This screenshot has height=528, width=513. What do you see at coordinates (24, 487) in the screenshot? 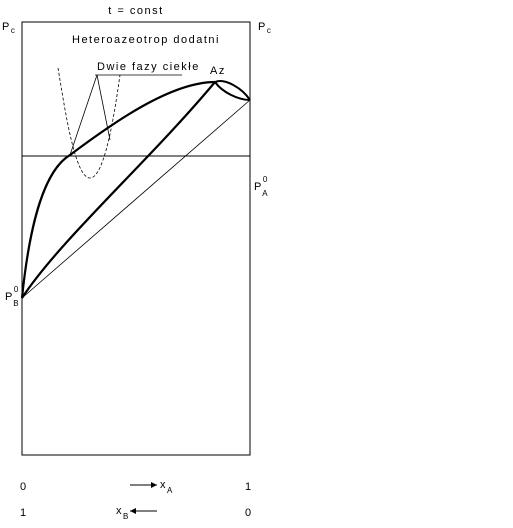
I see `xa-start: 0` at bounding box center [24, 487].